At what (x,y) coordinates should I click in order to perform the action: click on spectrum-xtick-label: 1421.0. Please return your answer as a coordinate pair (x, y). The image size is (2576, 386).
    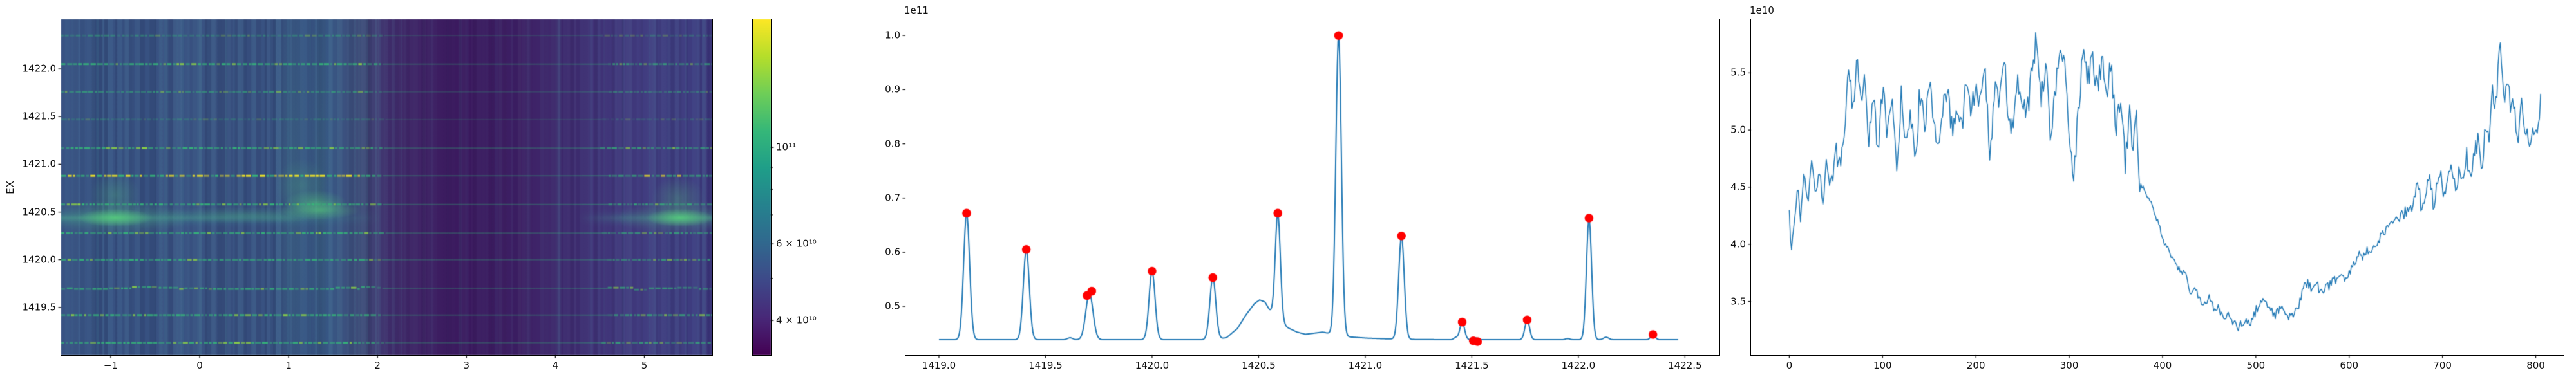
    Looking at the image, I should click on (1366, 365).